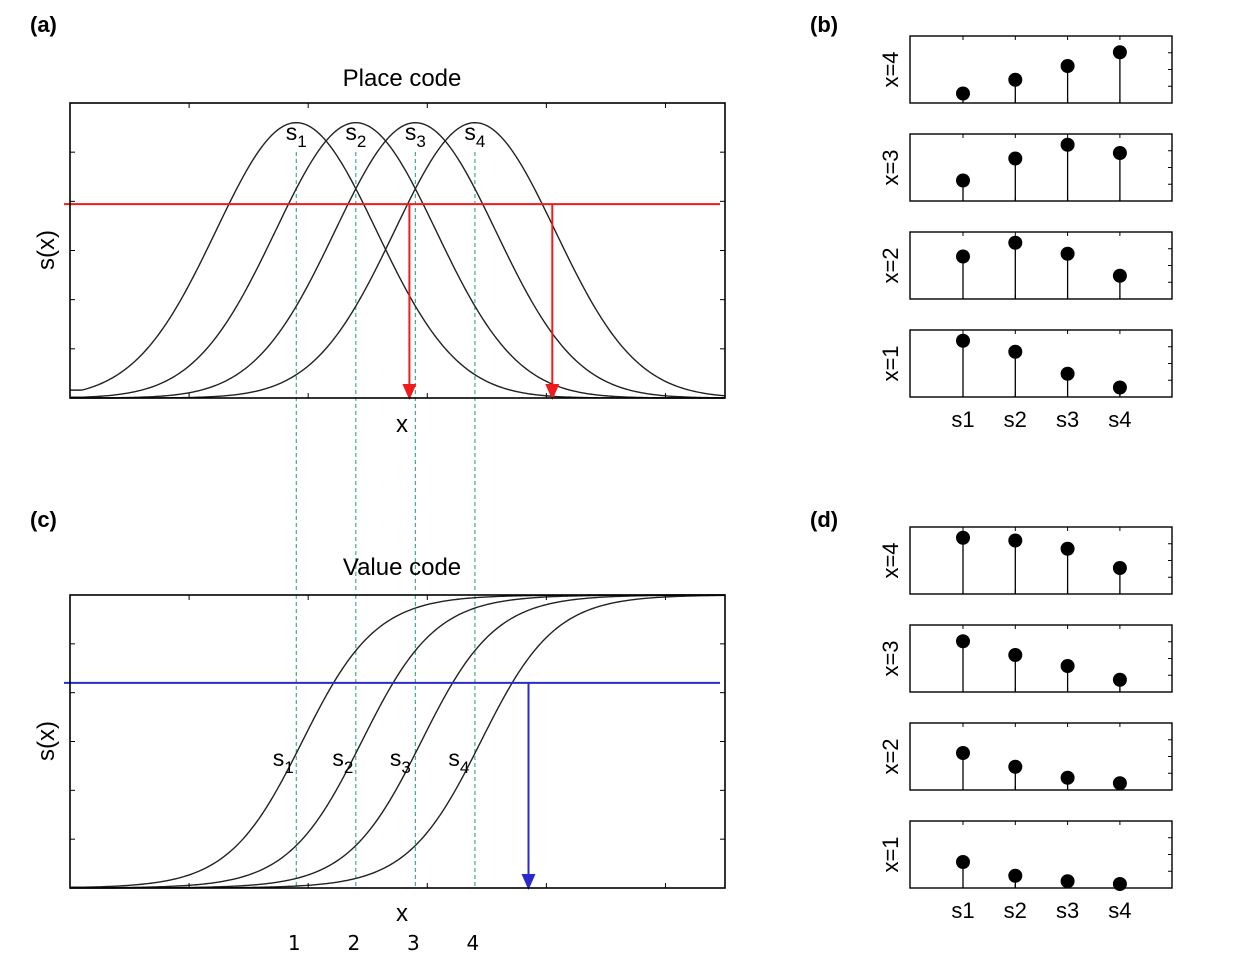 The image size is (1240, 962). What do you see at coordinates (824, 24) in the screenshot?
I see `panel-label-b: (b)` at bounding box center [824, 24].